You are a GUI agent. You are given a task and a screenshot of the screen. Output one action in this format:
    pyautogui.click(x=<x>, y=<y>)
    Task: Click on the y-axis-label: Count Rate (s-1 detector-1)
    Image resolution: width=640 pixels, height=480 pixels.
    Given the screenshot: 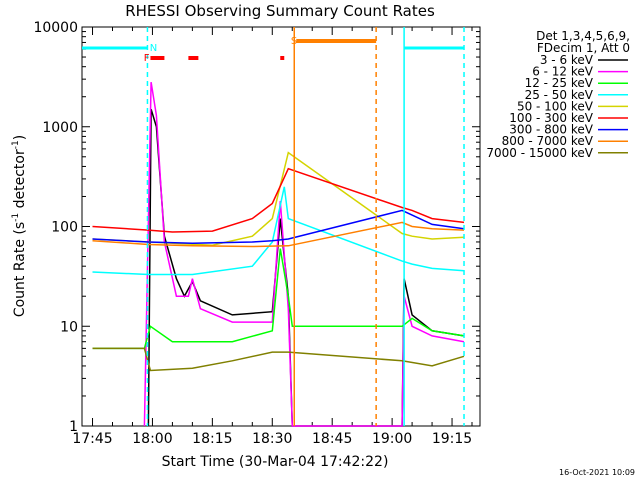 What is the action you would take?
    pyautogui.click(x=19, y=226)
    